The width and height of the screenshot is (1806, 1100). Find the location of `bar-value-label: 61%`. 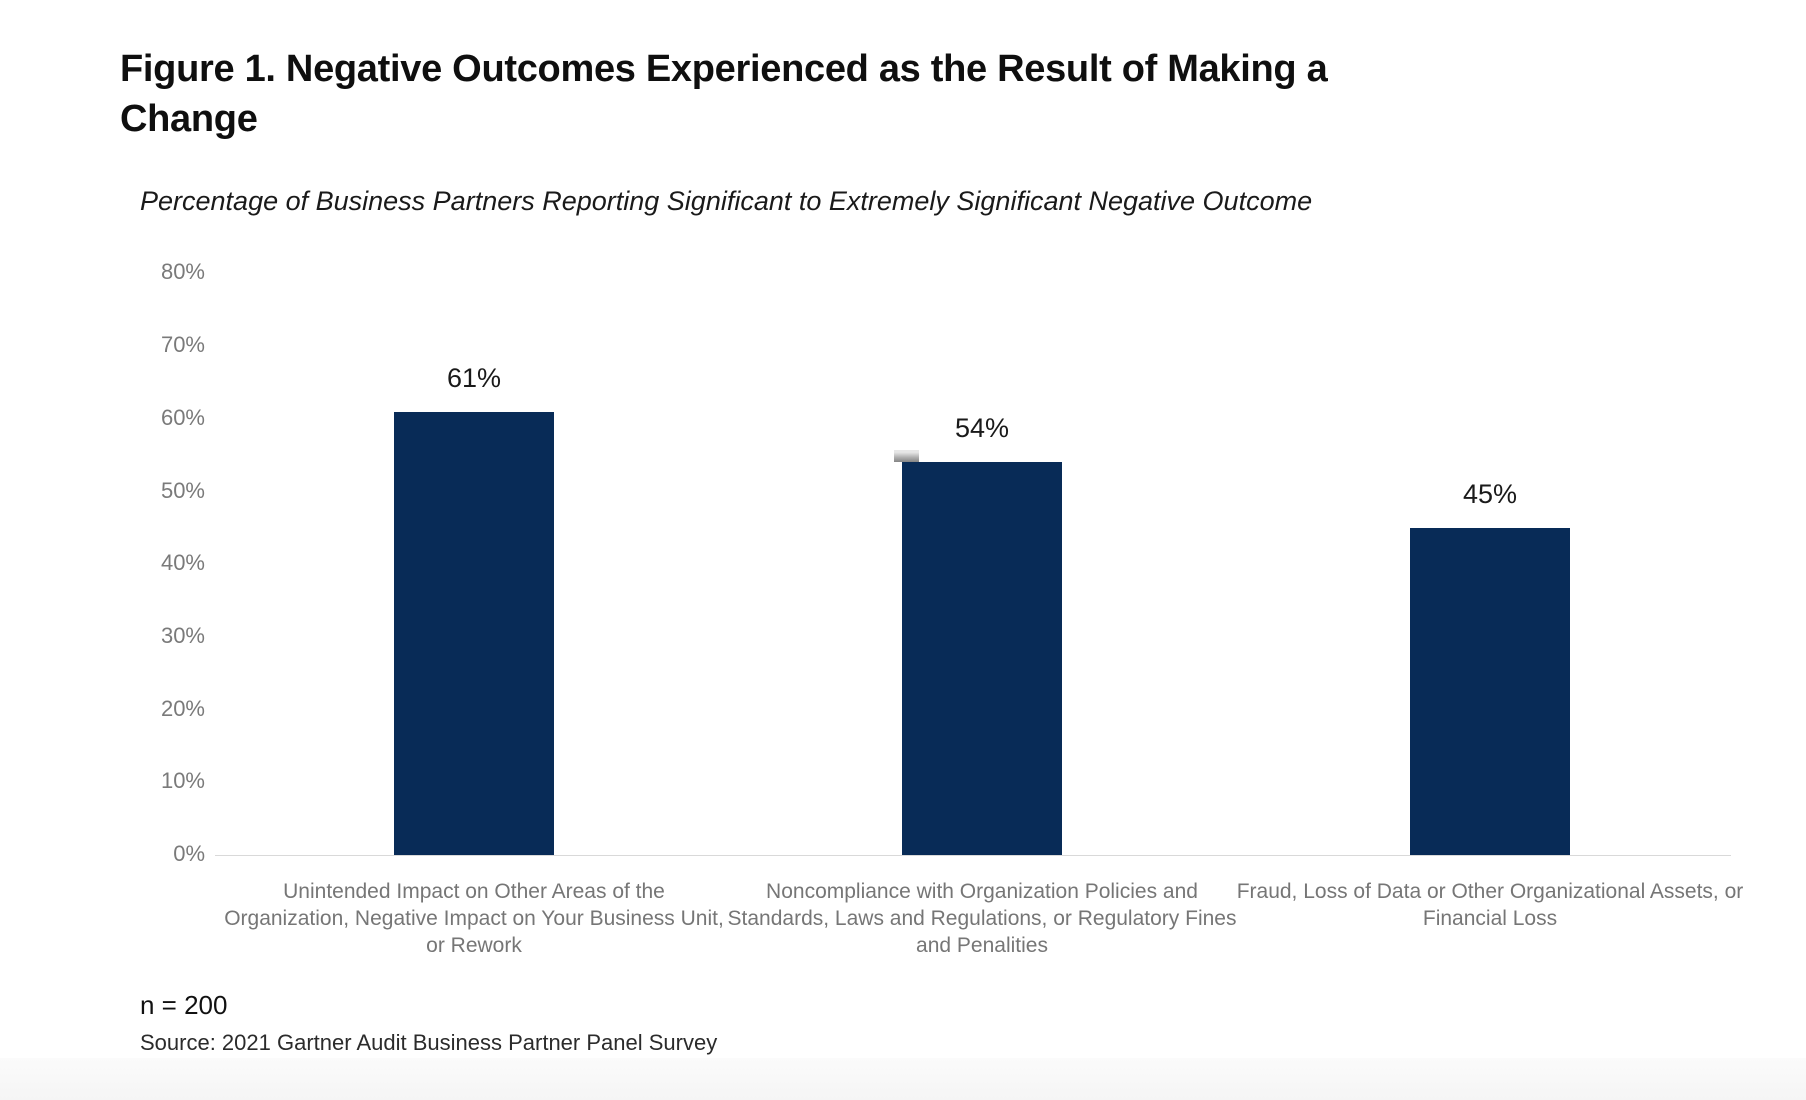

bar-value-label: 61% is located at coordinates (474, 377).